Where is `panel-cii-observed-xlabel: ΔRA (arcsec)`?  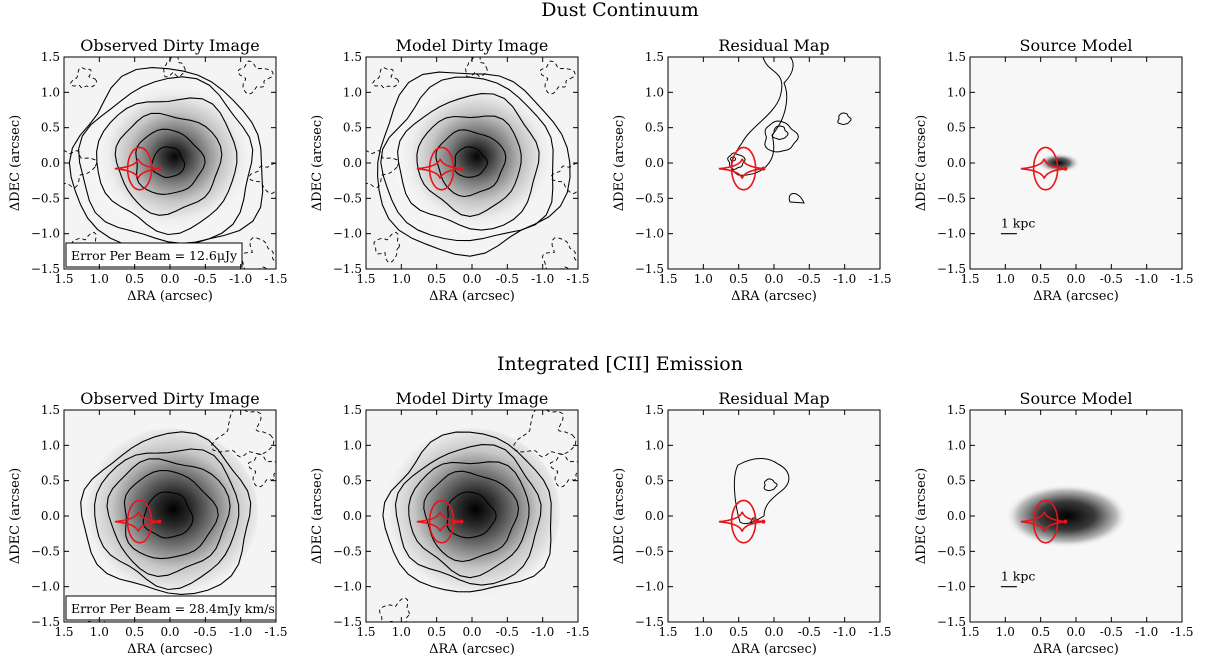
panel-cii-observed-xlabel: ΔRA (arcsec) is located at coordinates (170, 649).